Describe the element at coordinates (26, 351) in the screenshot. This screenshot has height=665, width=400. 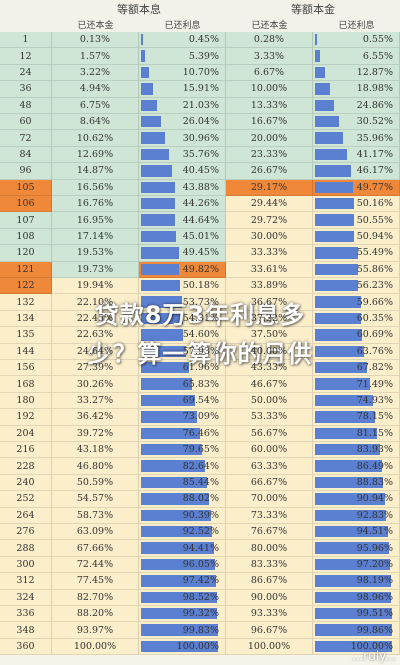
I see `month-cell: 144` at that location.